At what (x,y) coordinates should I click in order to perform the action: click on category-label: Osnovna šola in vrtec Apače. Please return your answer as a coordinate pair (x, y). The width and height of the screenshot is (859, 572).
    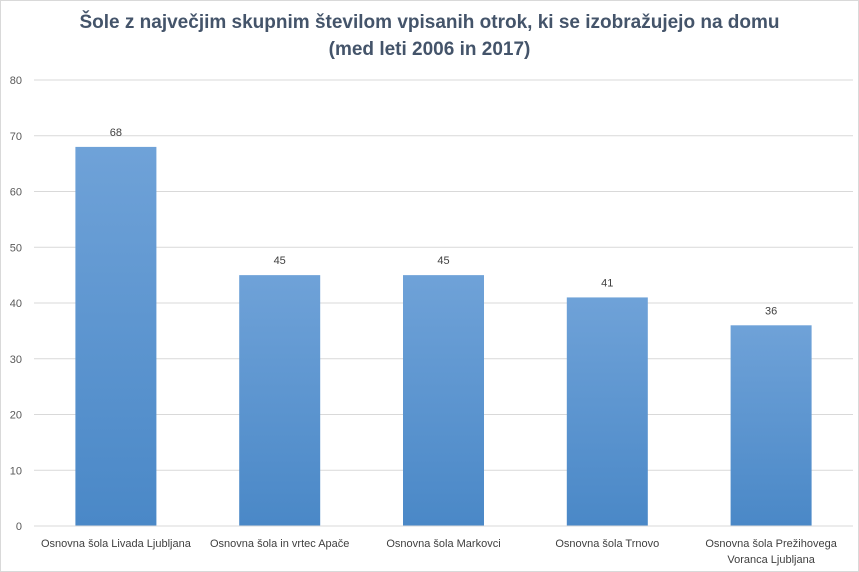
    Looking at the image, I should click on (279, 544).